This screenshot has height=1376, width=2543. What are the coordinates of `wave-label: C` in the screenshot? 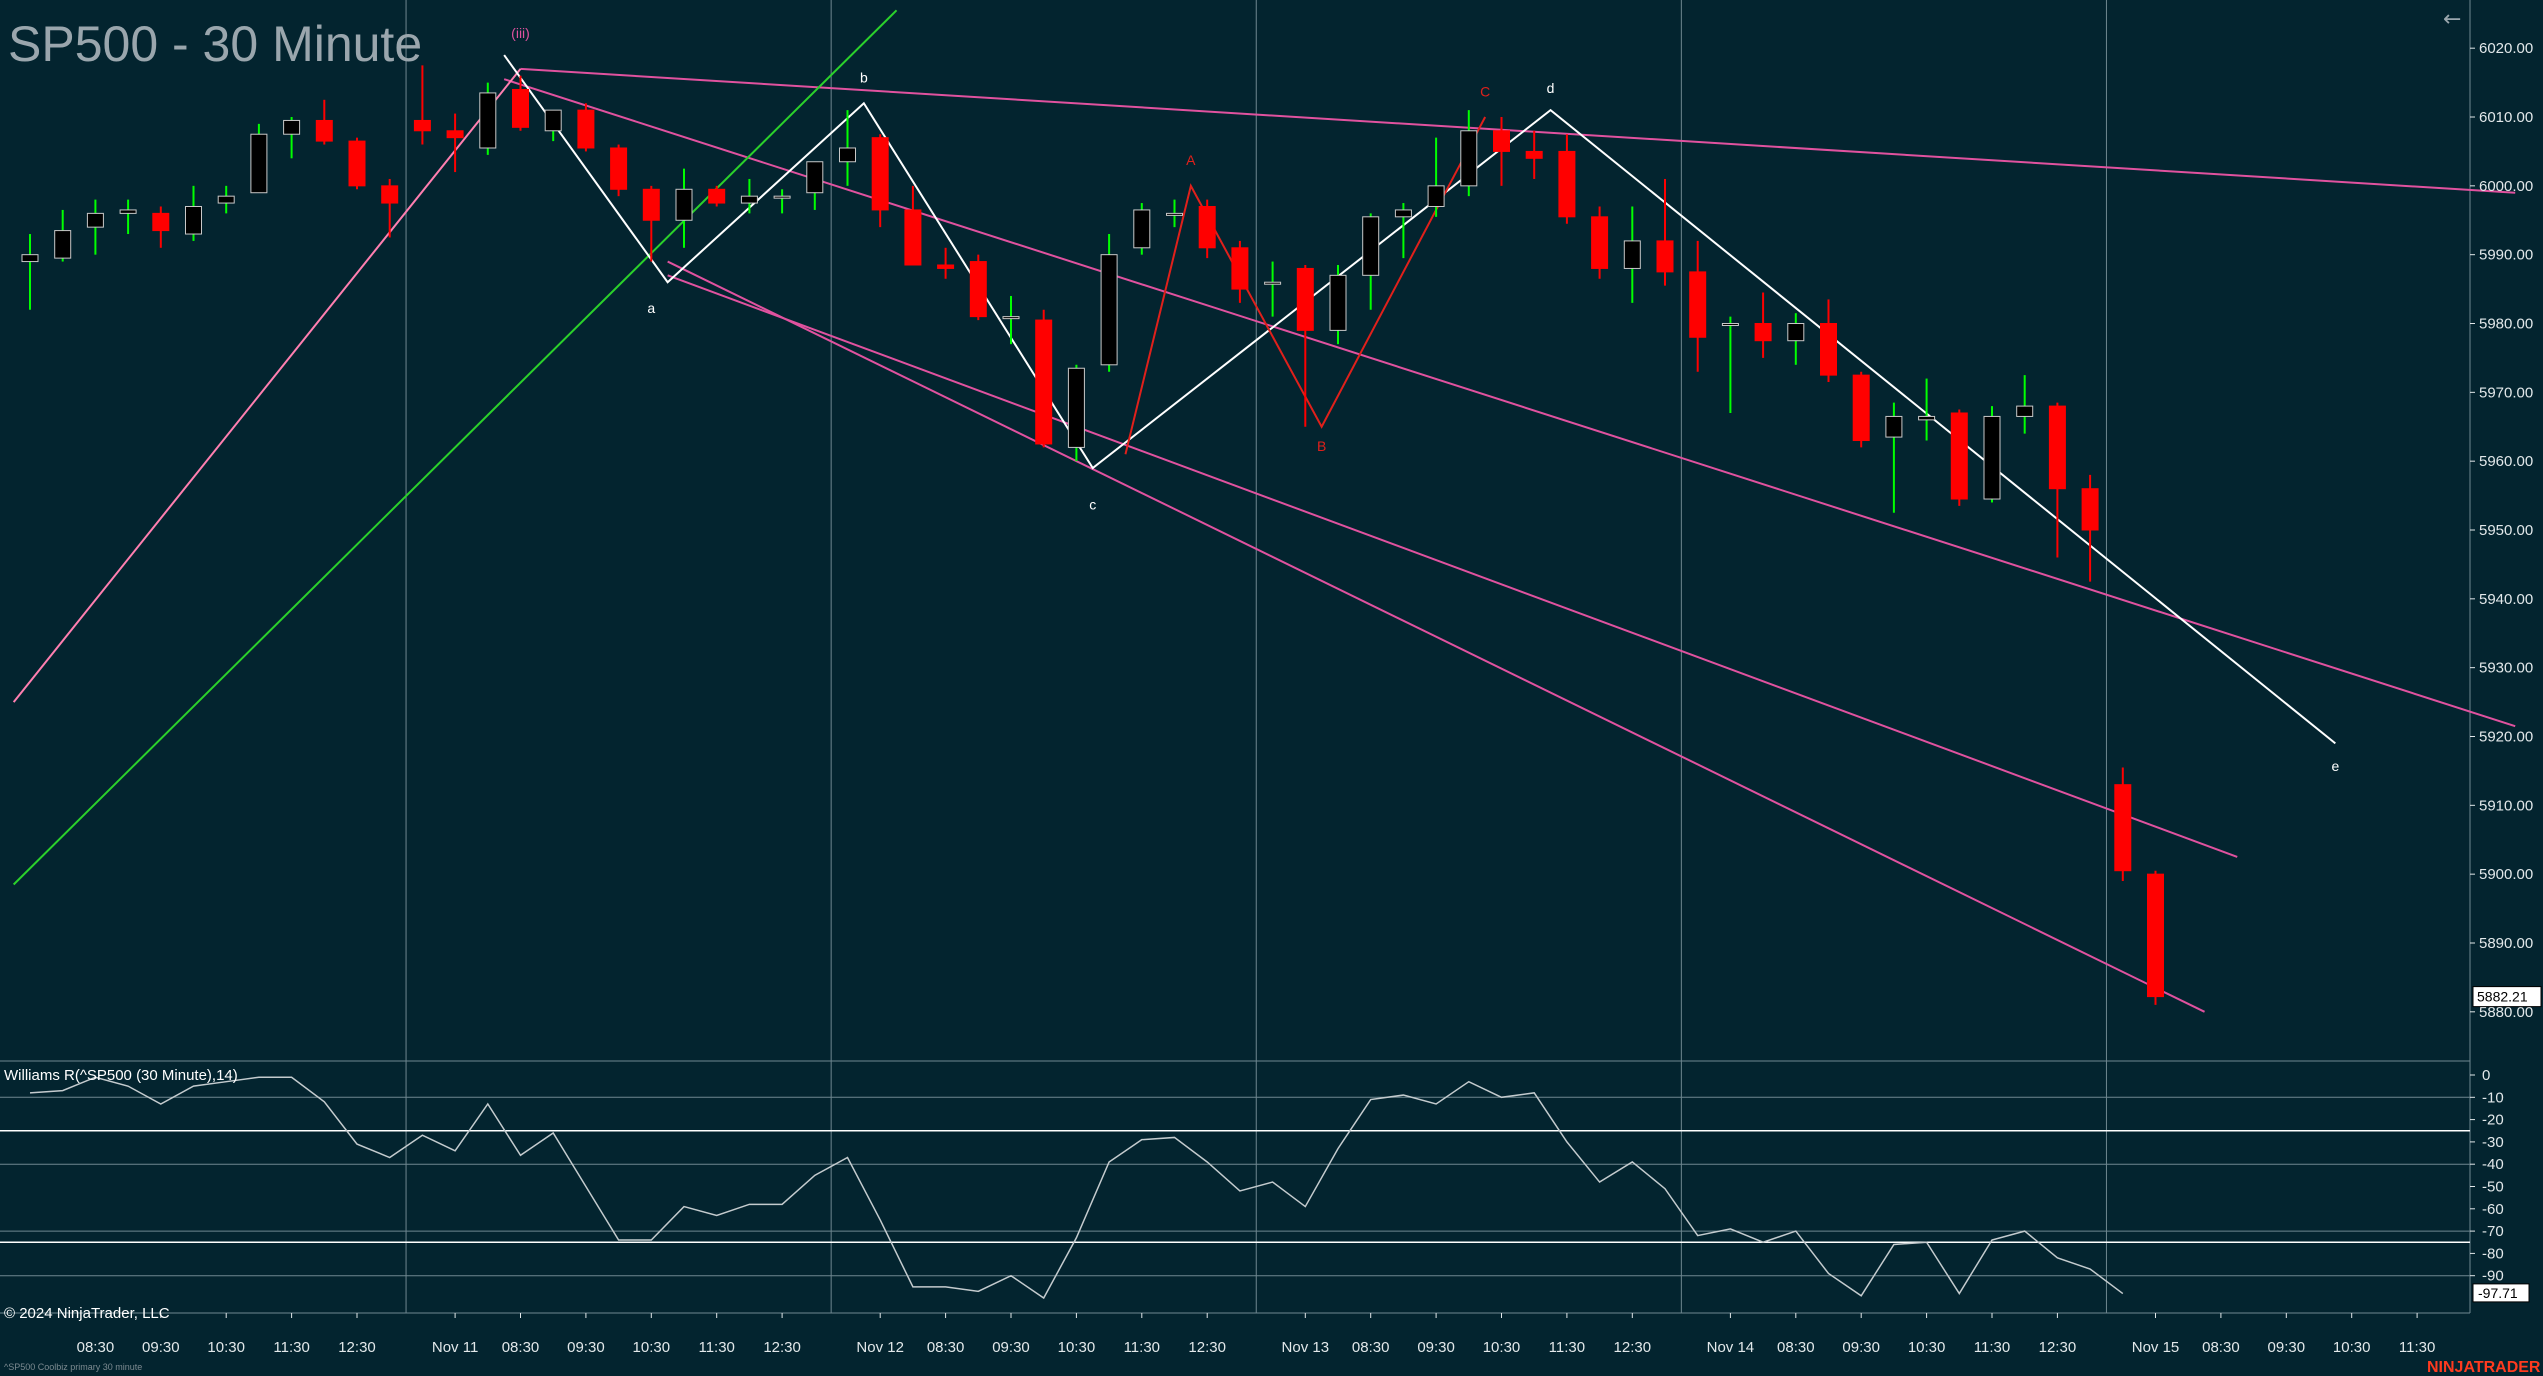 It's located at (1485, 91).